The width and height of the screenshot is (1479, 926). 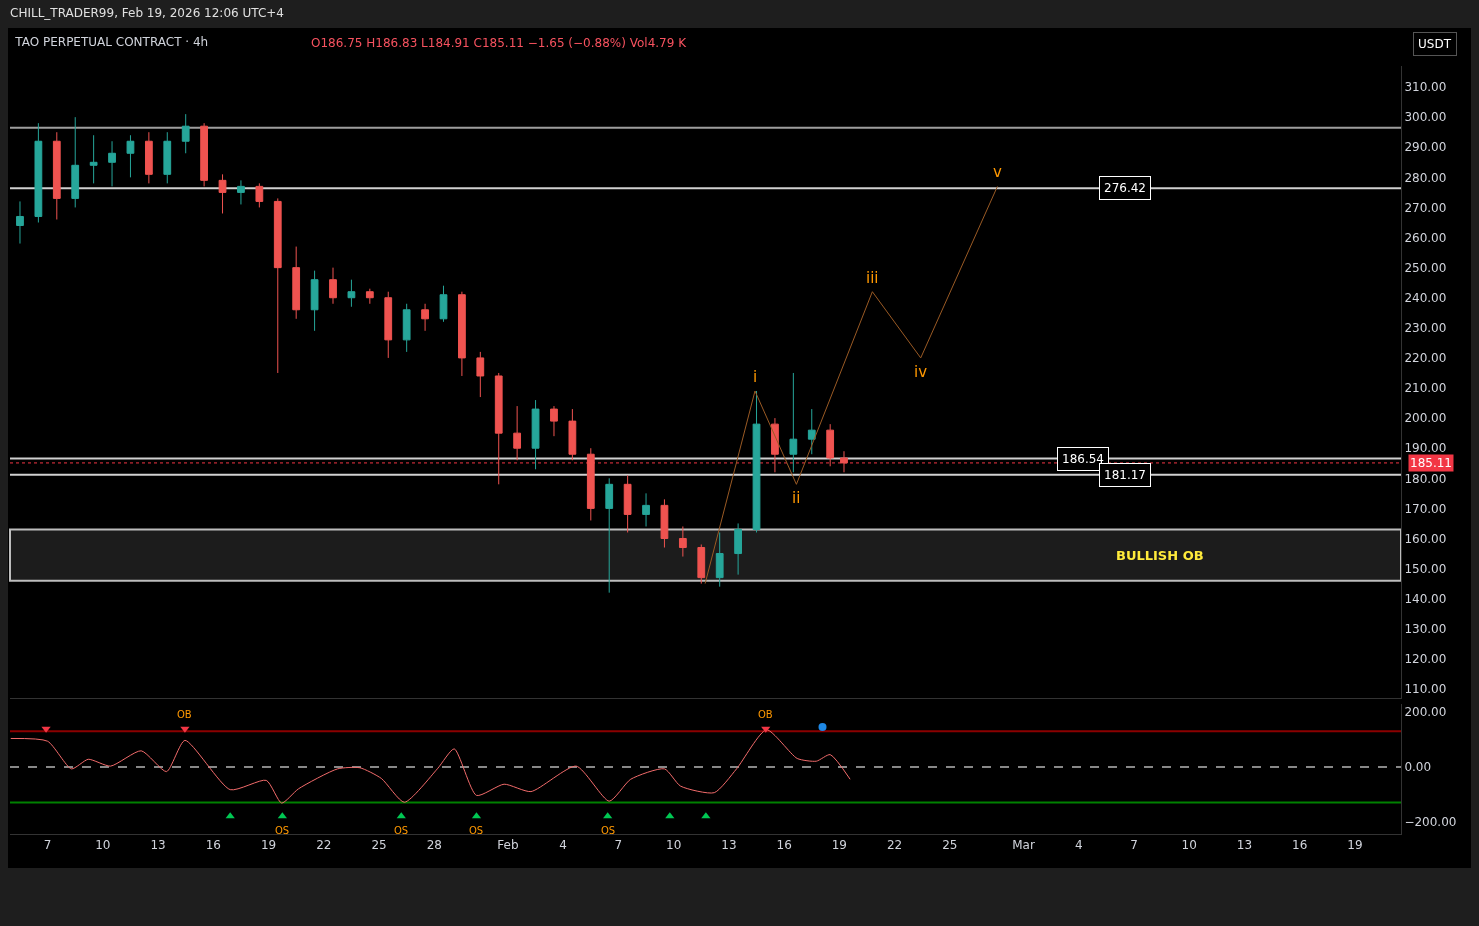 I want to click on y-tick-label: 130.00, so click(x=1425, y=628).